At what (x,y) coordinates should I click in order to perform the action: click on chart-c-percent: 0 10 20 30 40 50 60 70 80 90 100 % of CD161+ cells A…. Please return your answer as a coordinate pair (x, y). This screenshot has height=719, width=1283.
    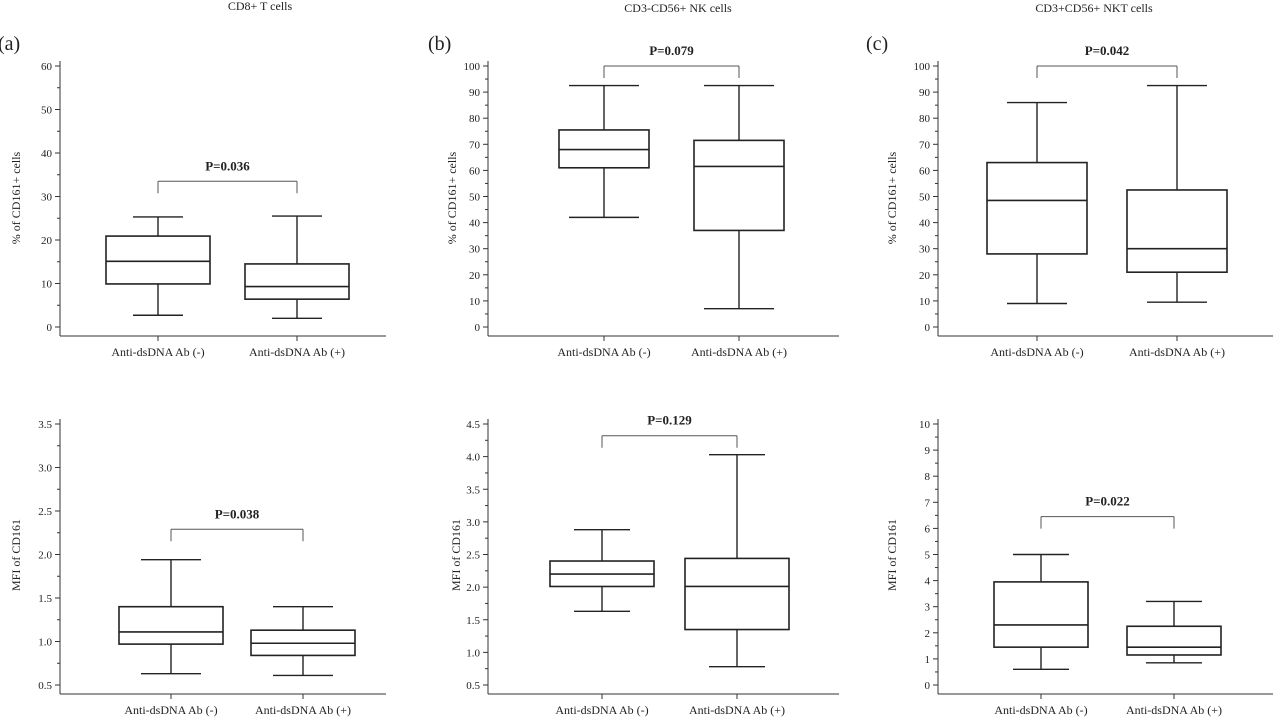
    Looking at the image, I should click on (1079, 201).